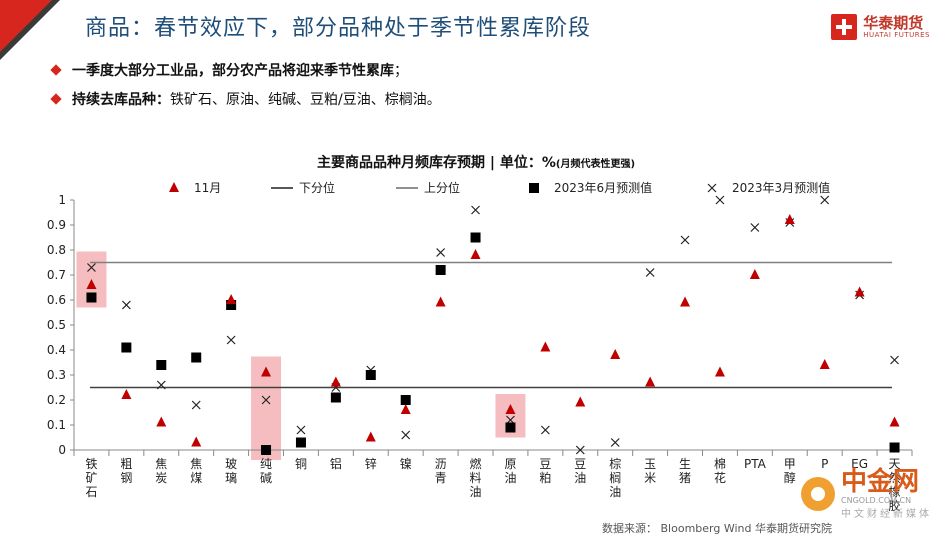 The width and height of the screenshot is (952, 537). What do you see at coordinates (56, 425) in the screenshot?
I see `y-tick-label: 0.1` at bounding box center [56, 425].